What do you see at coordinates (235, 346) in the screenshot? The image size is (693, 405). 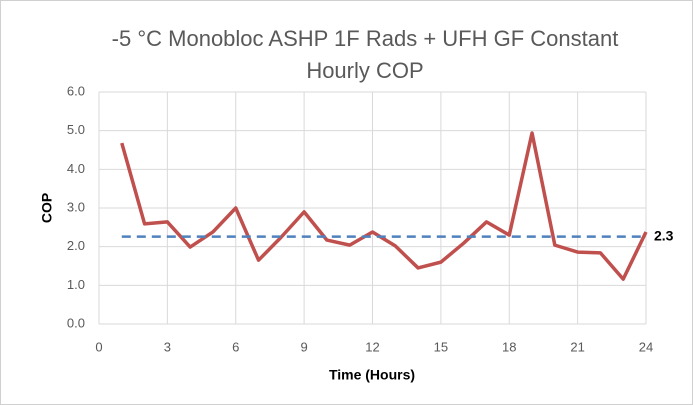 I see `x-tick-label: 6` at bounding box center [235, 346].